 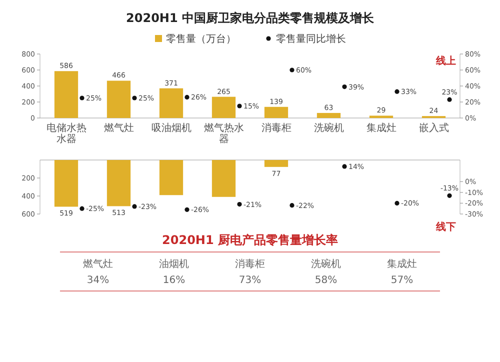 What do you see at coordinates (250, 264) in the screenshot?
I see `category-label: 消毒柜` at bounding box center [250, 264].